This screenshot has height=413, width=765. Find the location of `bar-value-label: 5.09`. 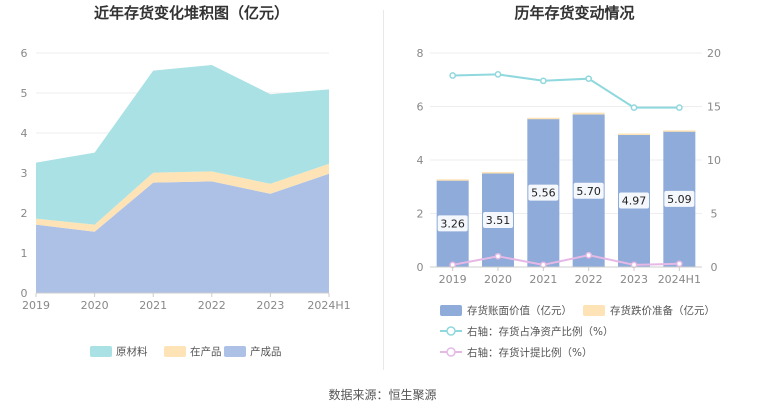

bar-value-label: 5.09 is located at coordinates (679, 199).